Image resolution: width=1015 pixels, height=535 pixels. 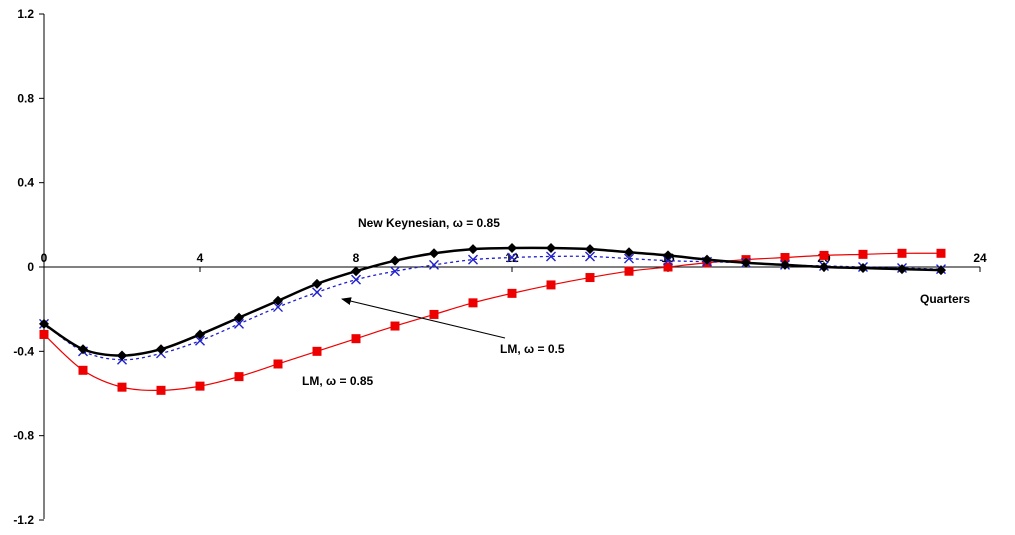 What do you see at coordinates (945, 299) in the screenshot?
I see `x-axis-label: Quarters` at bounding box center [945, 299].